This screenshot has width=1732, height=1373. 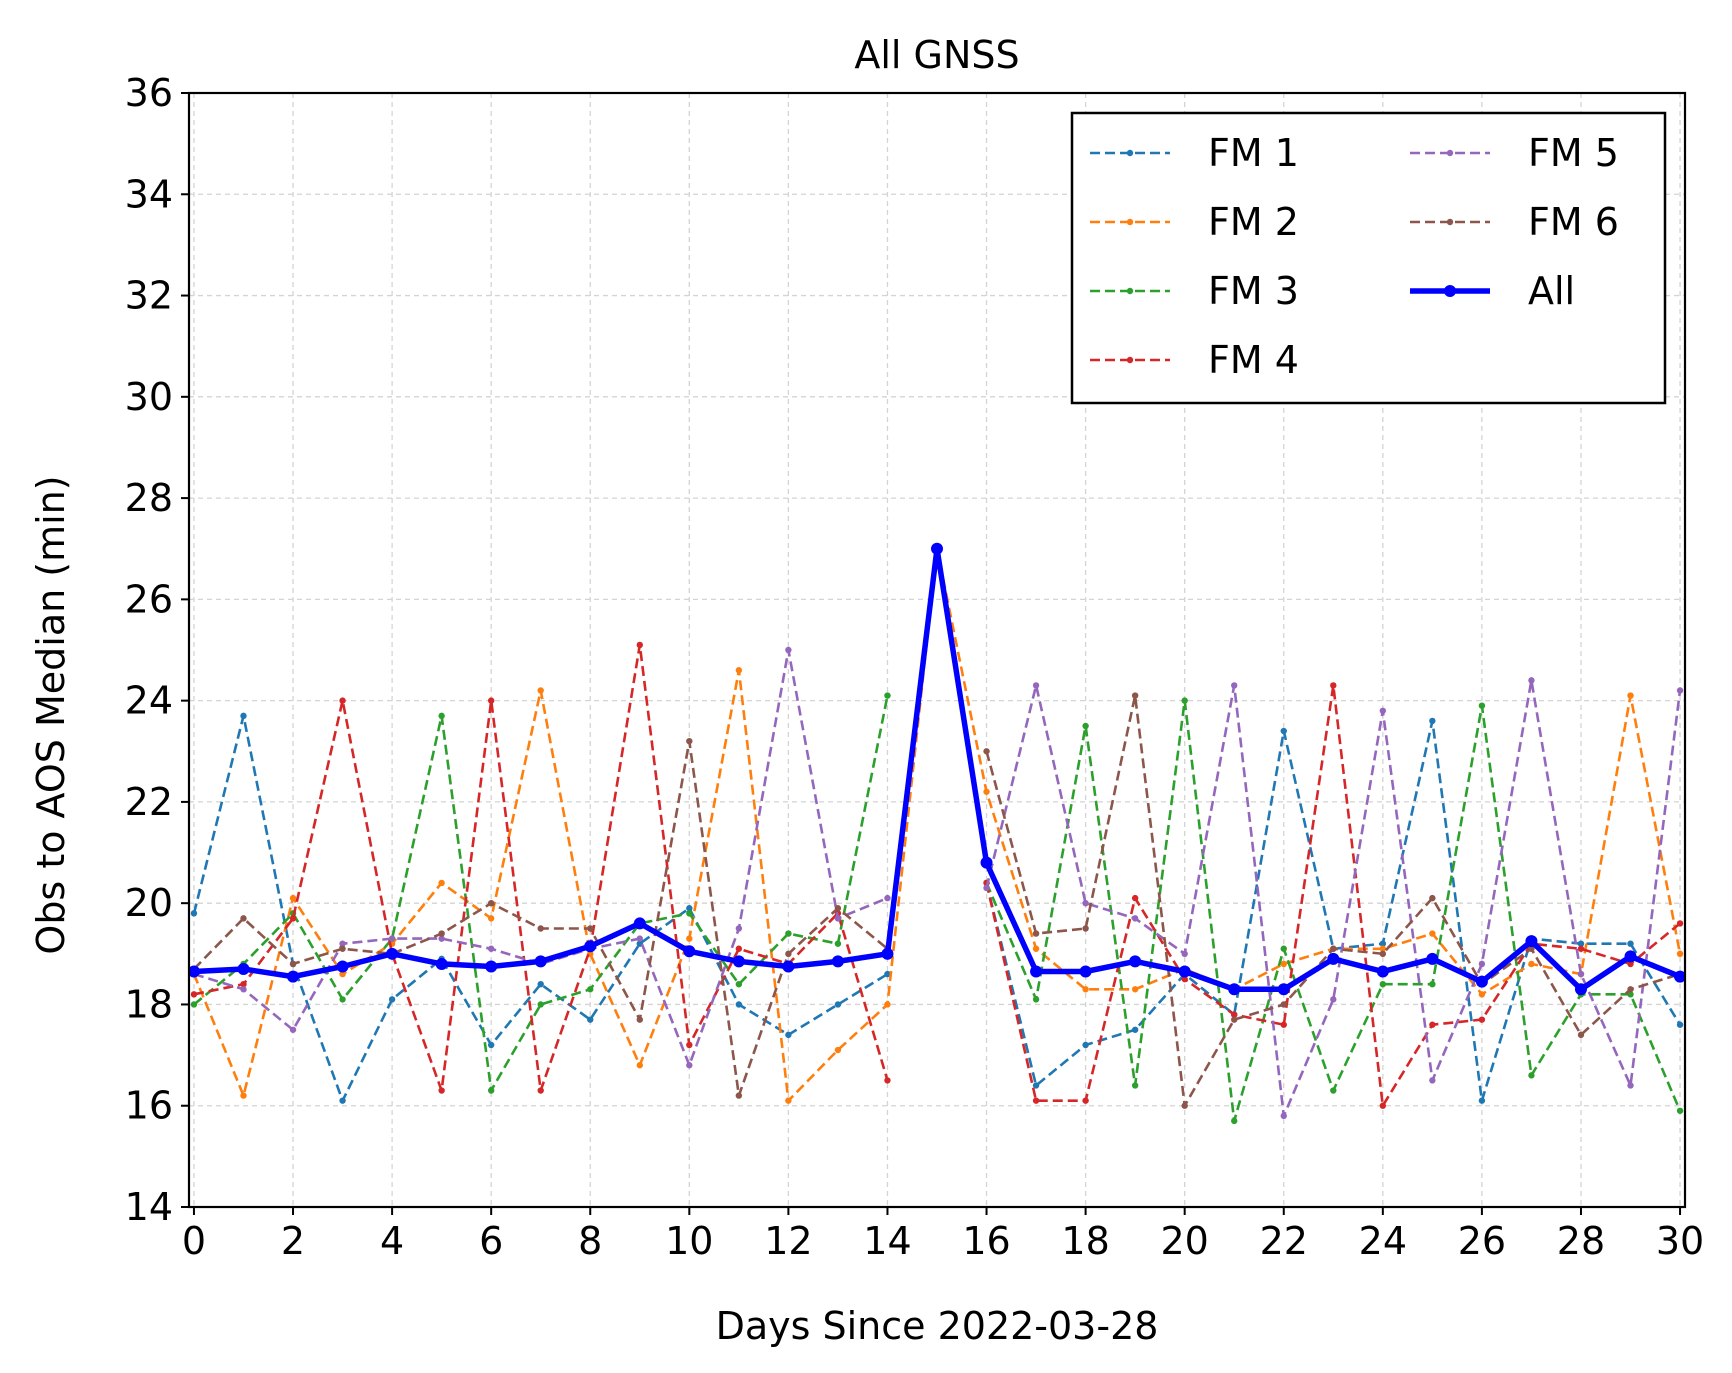 What do you see at coordinates (149, 498) in the screenshot?
I see `y-tick-label: 28` at bounding box center [149, 498].